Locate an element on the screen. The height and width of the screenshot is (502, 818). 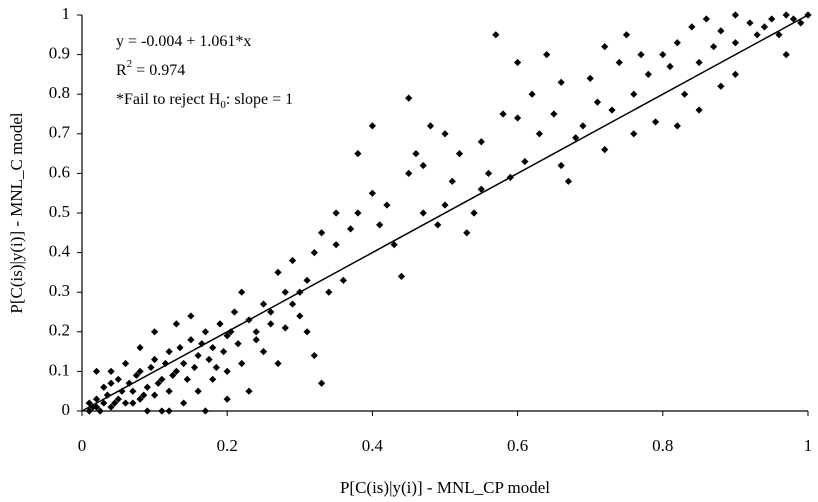
annotation-text: y = -0.004 + 1.061*x is located at coordinates (183, 41).